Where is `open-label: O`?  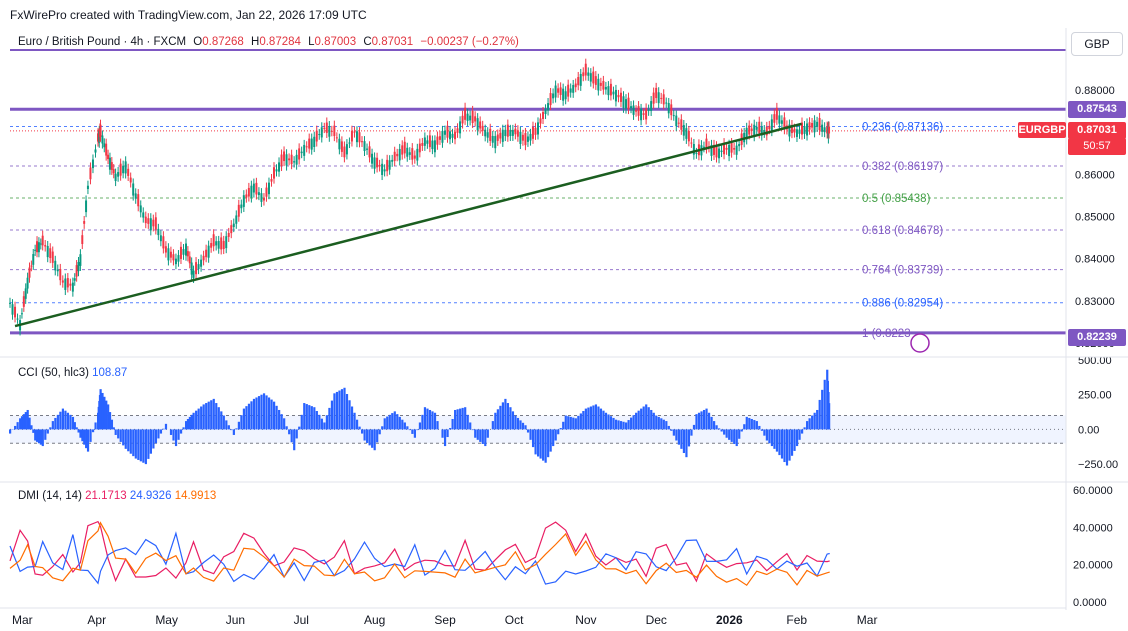 open-label: O is located at coordinates (198, 42).